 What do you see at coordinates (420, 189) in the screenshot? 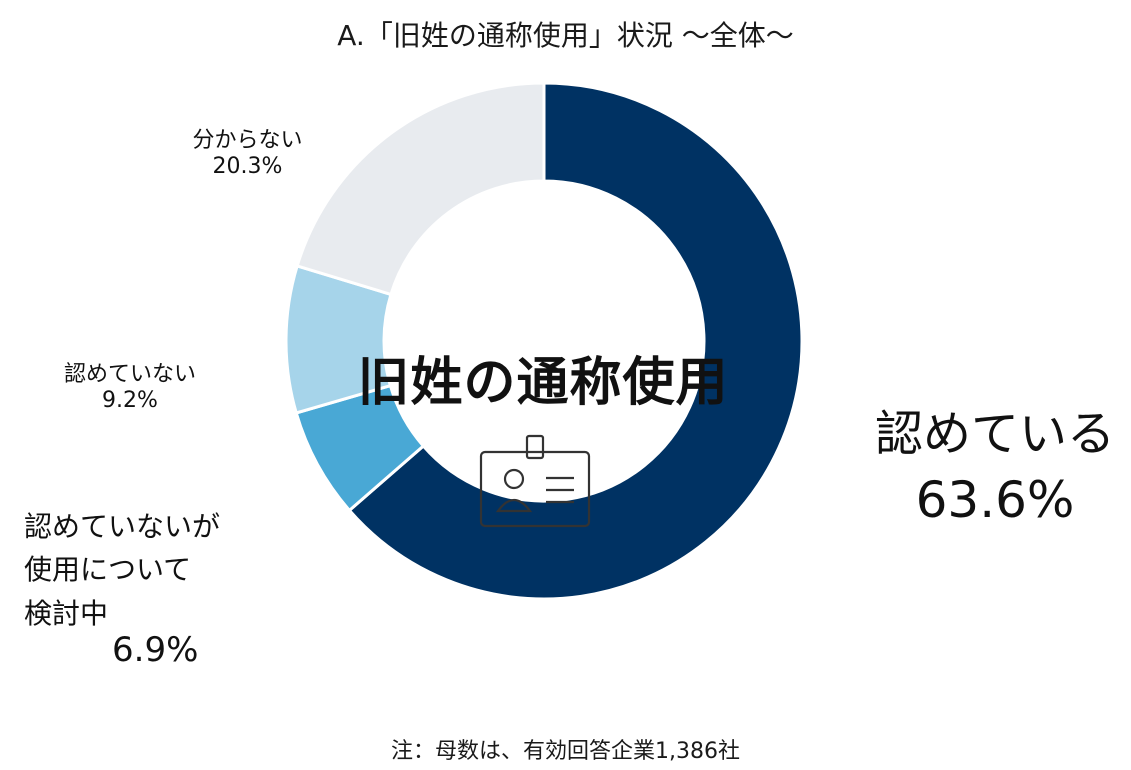
I see `slice-unknown` at bounding box center [420, 189].